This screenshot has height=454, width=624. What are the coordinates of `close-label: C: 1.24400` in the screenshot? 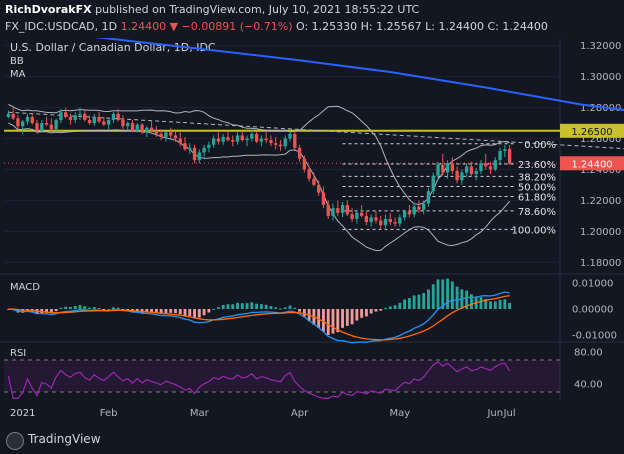 It's located at (517, 26).